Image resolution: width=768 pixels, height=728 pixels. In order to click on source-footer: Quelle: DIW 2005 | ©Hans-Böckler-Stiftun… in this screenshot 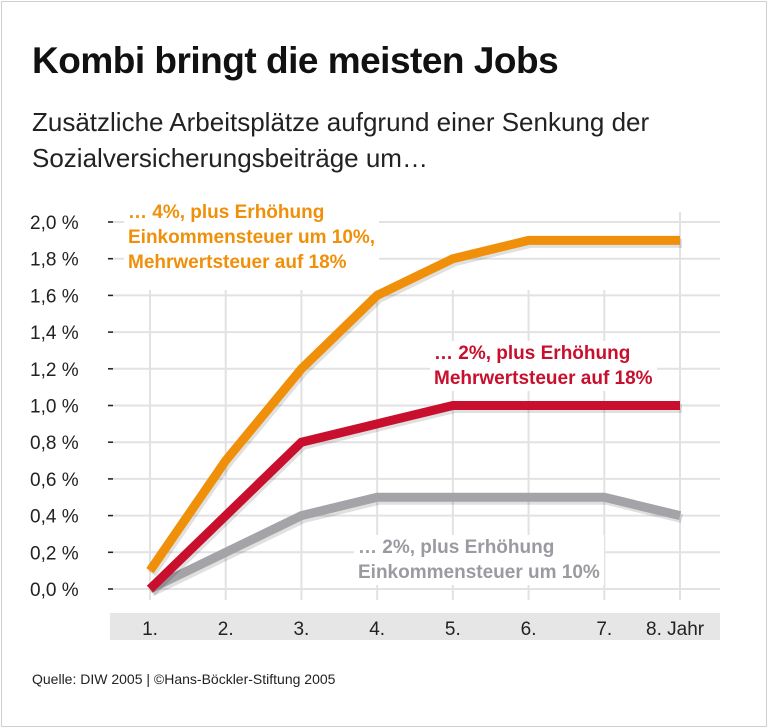, I will do `click(184, 679)`.